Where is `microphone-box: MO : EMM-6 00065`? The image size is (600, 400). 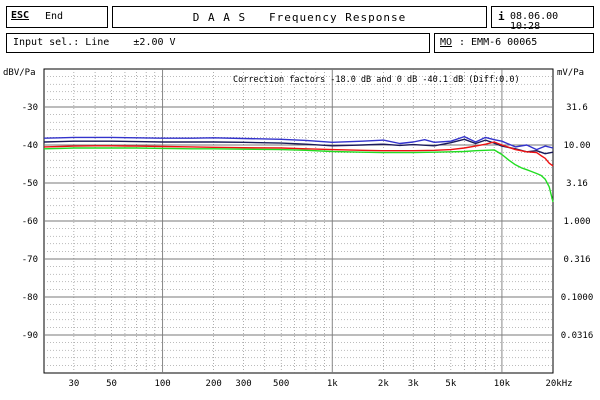
microphone-box: MO : EMM-6 00065 is located at coordinates (514, 43).